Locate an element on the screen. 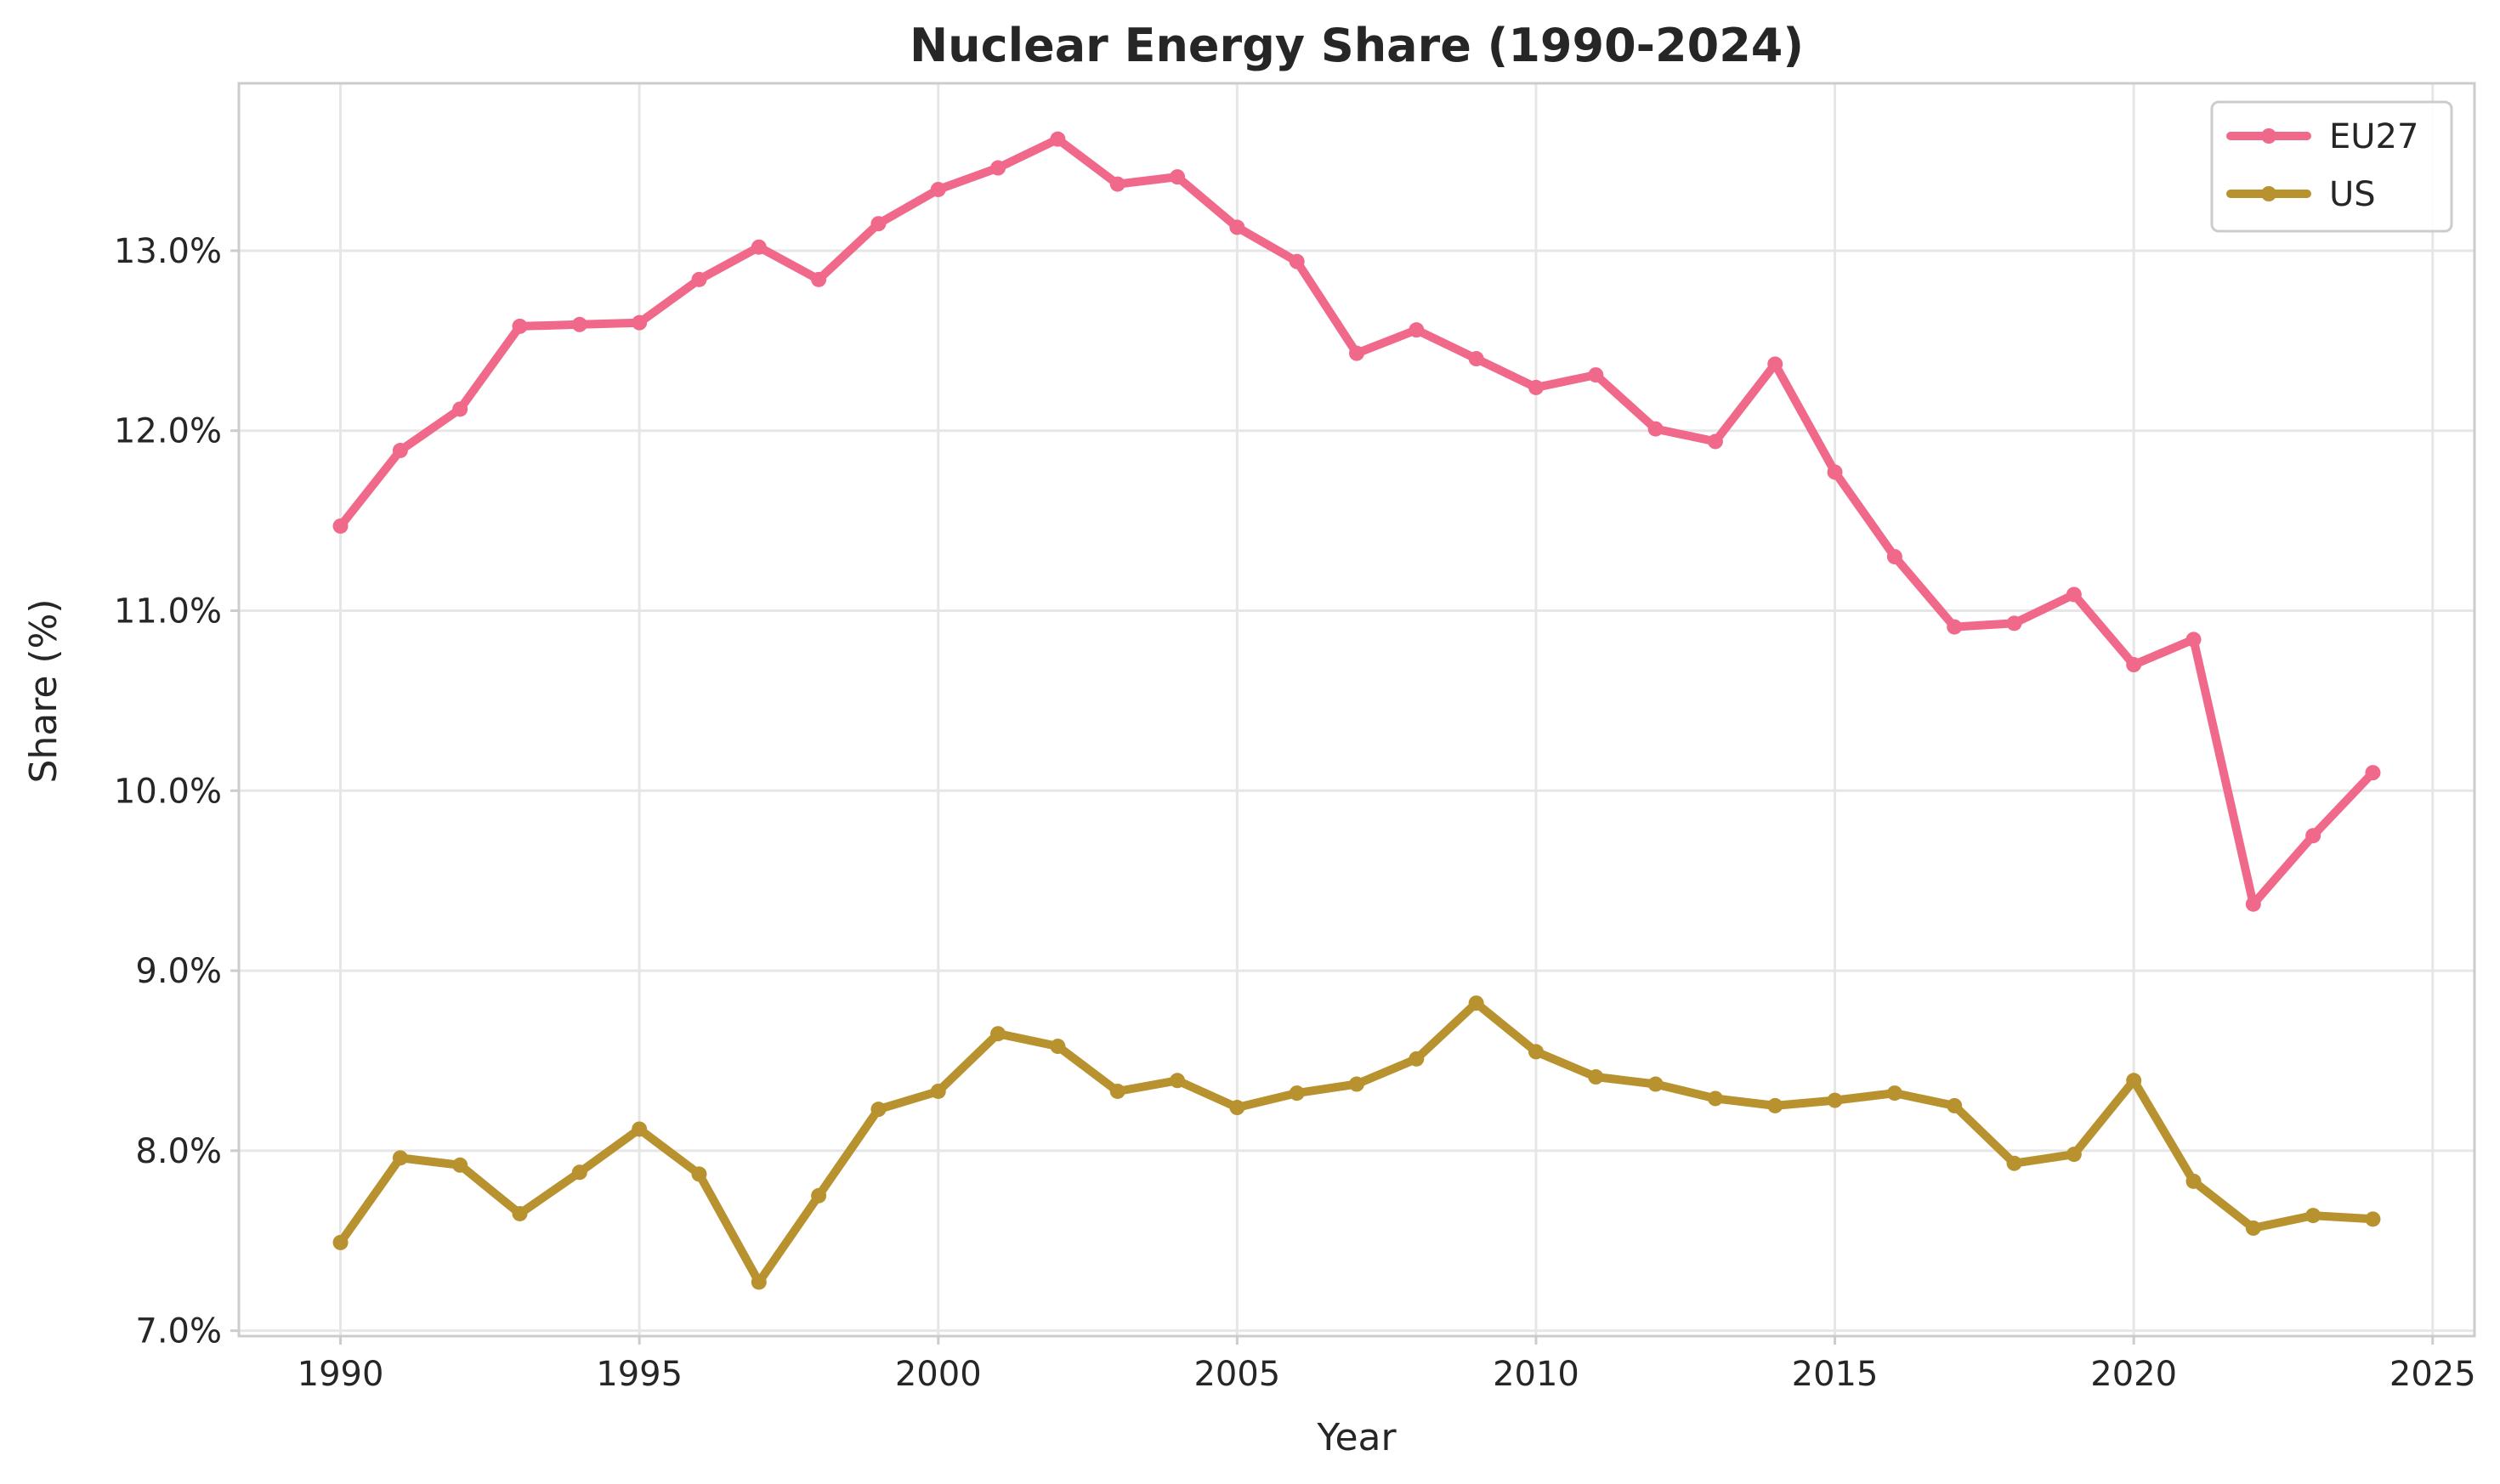 This screenshot has width=2500, height=1484. legend-marker-eu27 is located at coordinates (2268, 136).